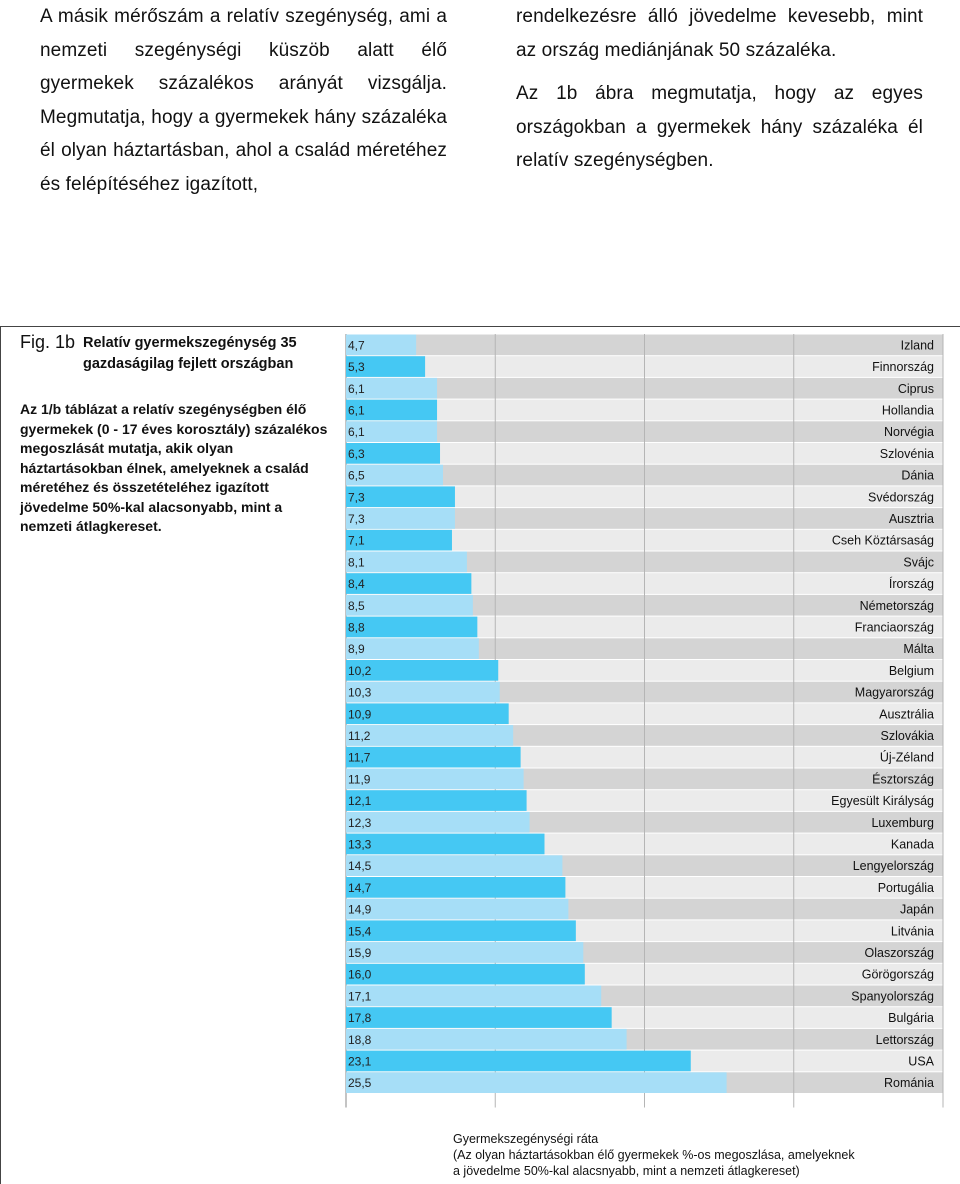 The height and width of the screenshot is (1184, 960). What do you see at coordinates (356, 649) in the screenshot?
I see `value-label: 8,9` at bounding box center [356, 649].